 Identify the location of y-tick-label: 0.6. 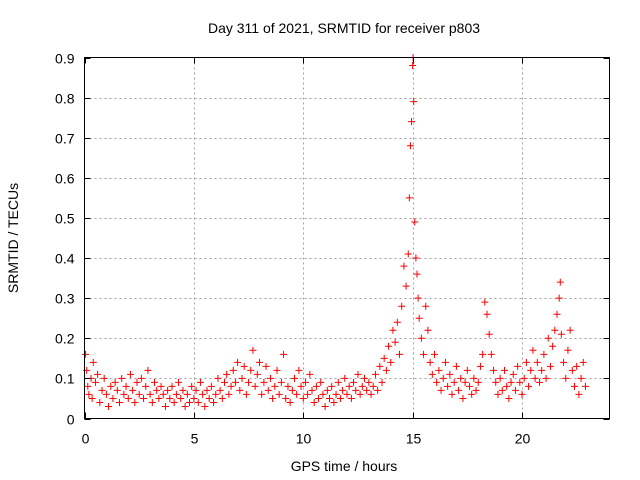
(65, 179).